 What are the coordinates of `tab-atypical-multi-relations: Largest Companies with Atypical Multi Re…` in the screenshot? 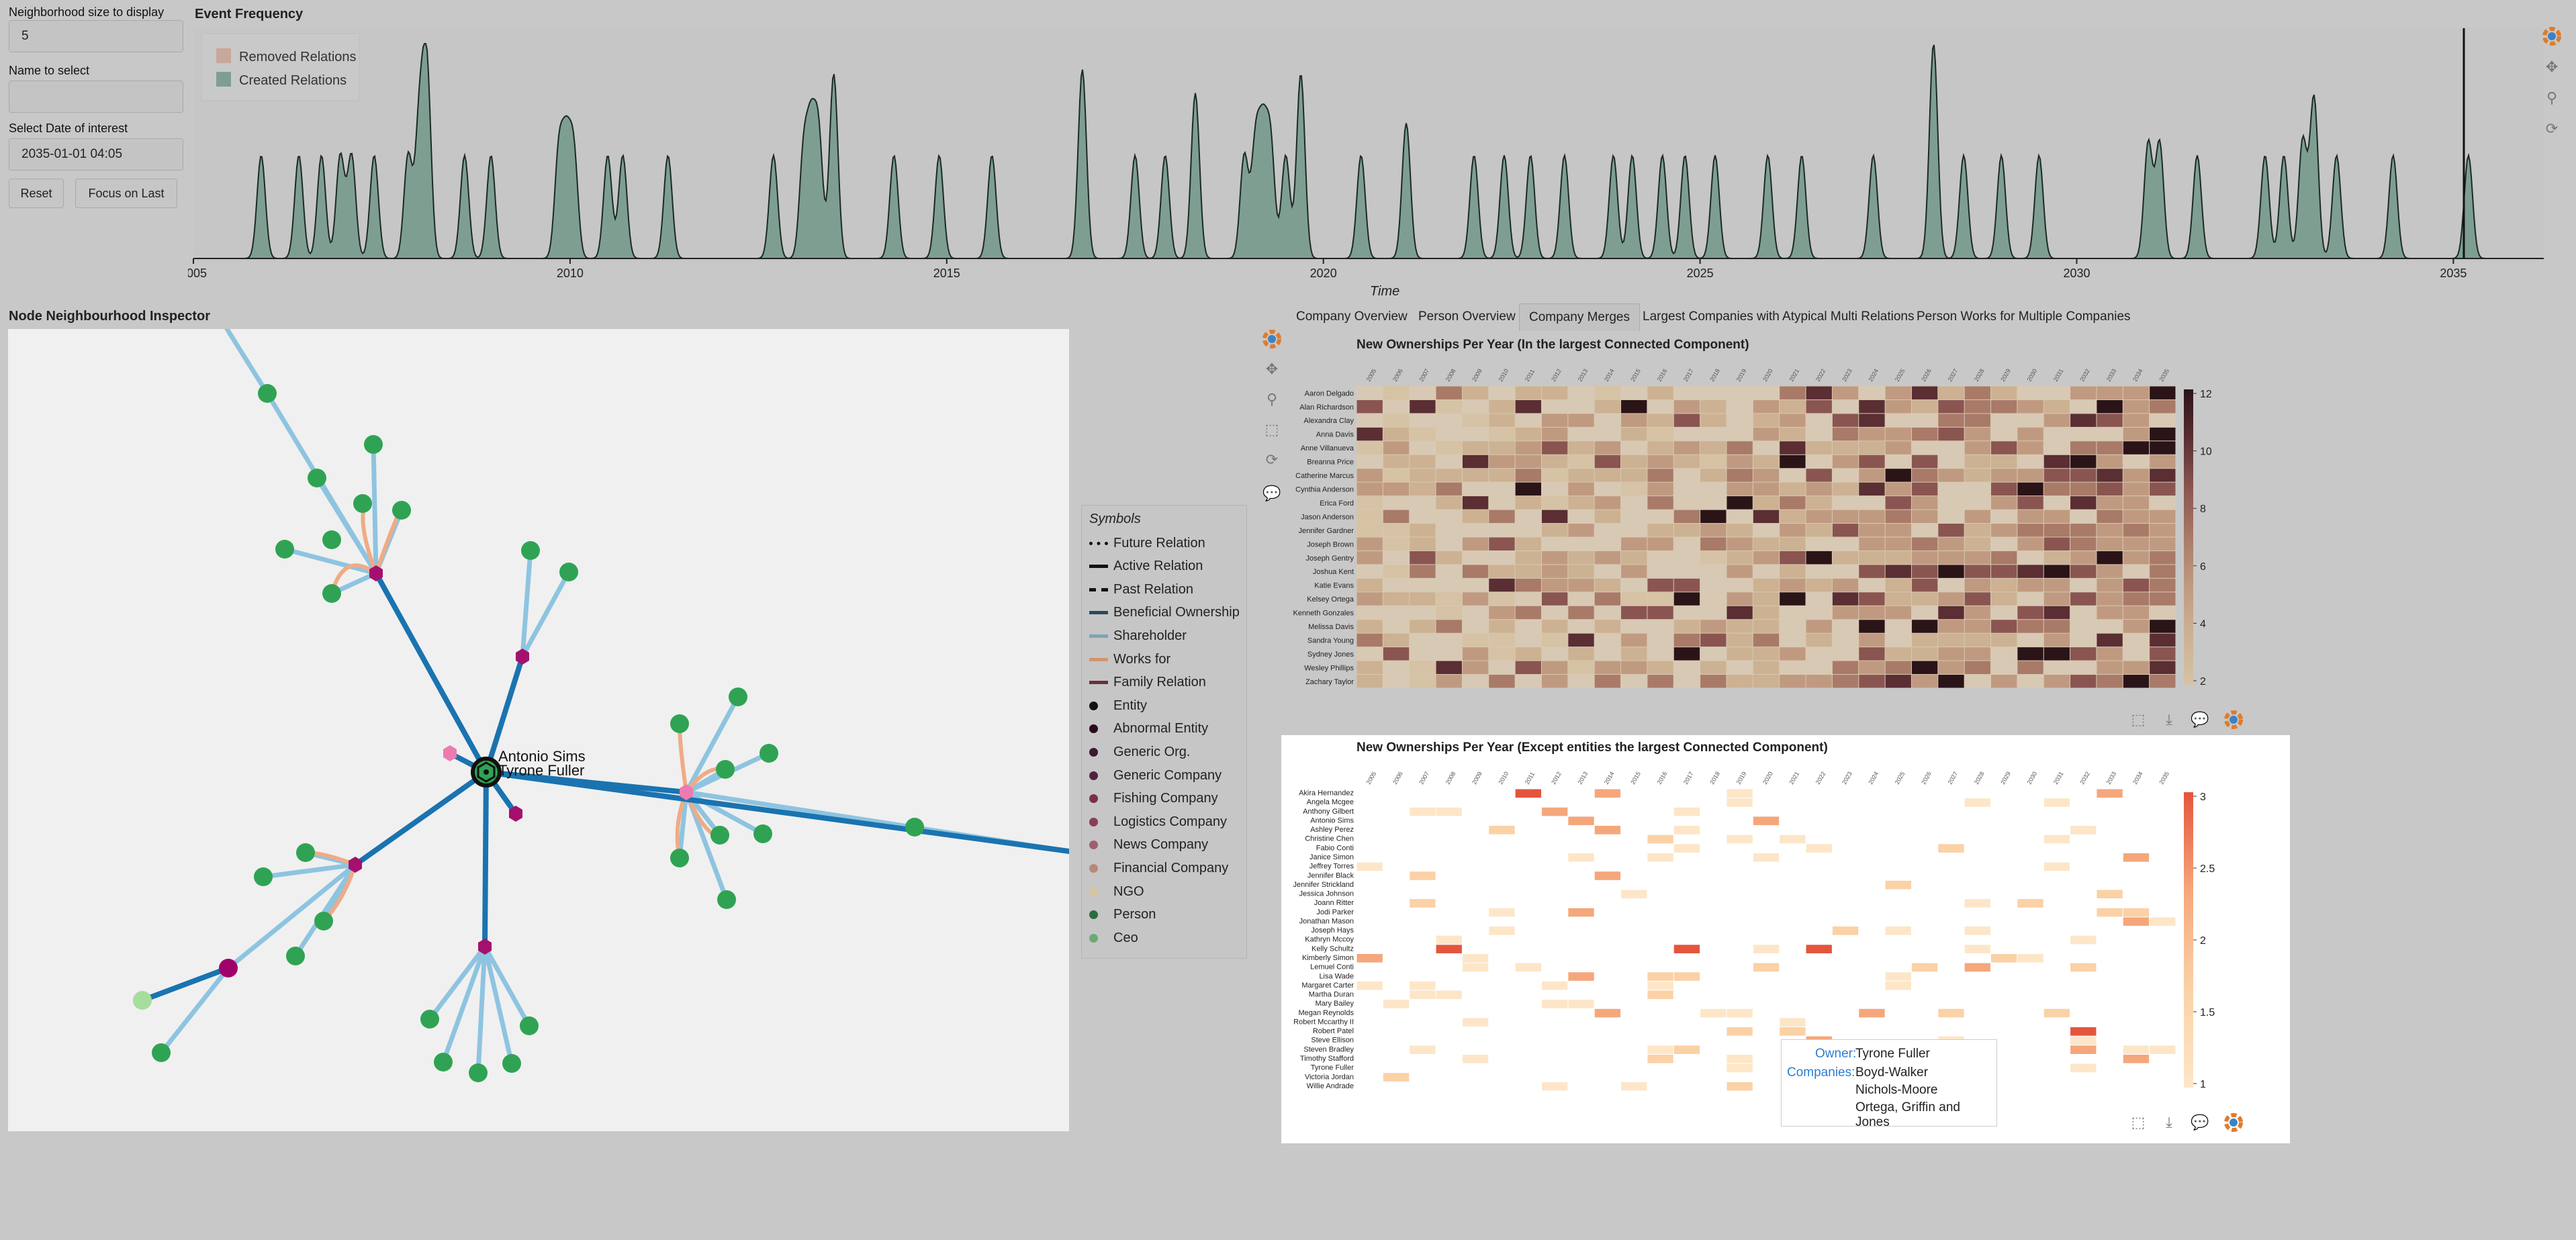 It's located at (1779, 316).